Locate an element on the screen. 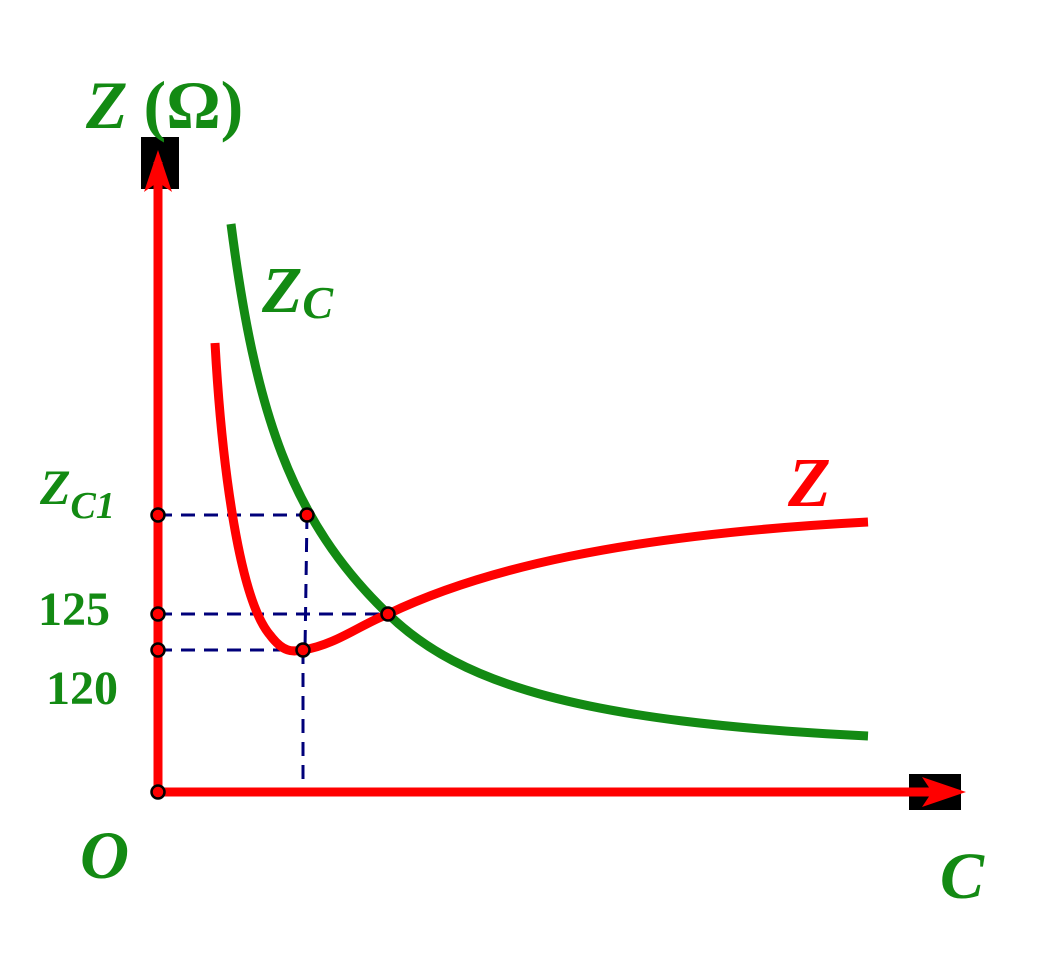  y-axis-label: Z (Ω) is located at coordinates (164, 105).